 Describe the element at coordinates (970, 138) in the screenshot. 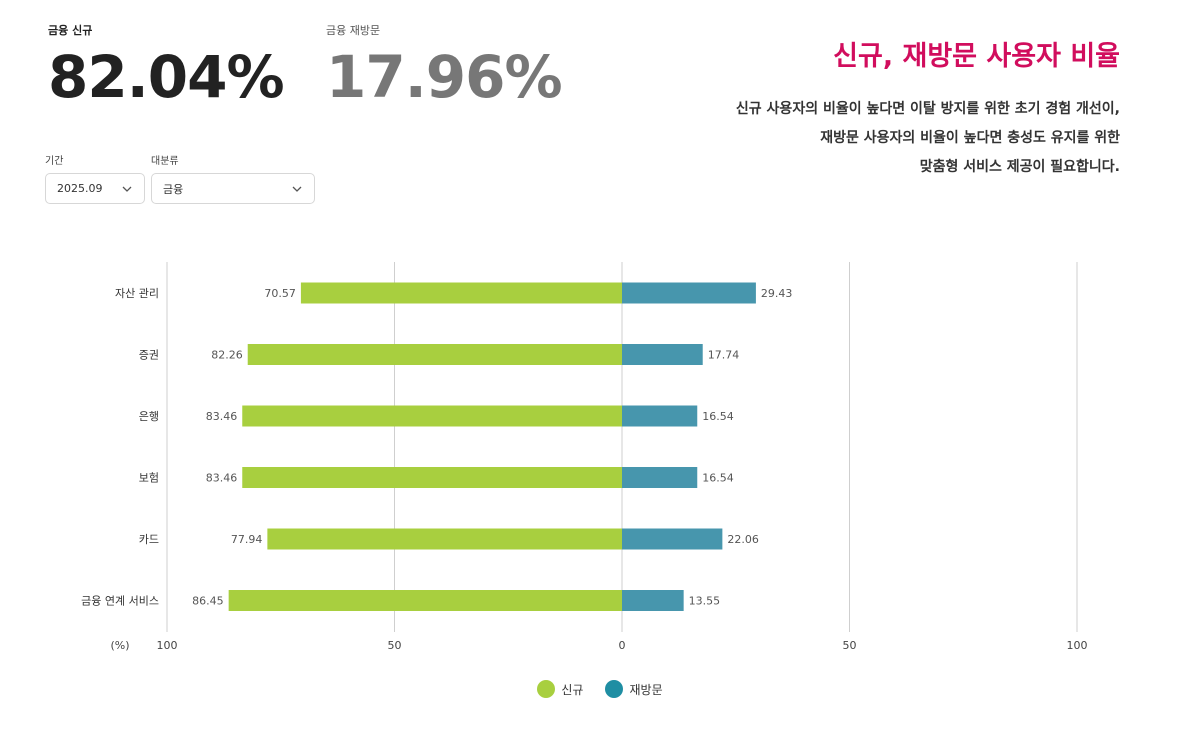

I see `description-line: 재방문 사용자의 비율이 높다면 충성도 유지를 위한` at that location.